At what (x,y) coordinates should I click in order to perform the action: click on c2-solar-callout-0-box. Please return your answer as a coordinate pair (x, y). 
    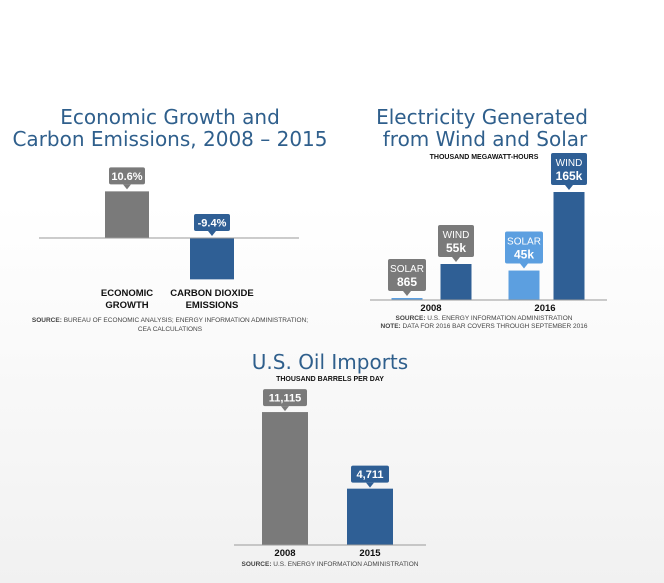
    Looking at the image, I should click on (407, 275).